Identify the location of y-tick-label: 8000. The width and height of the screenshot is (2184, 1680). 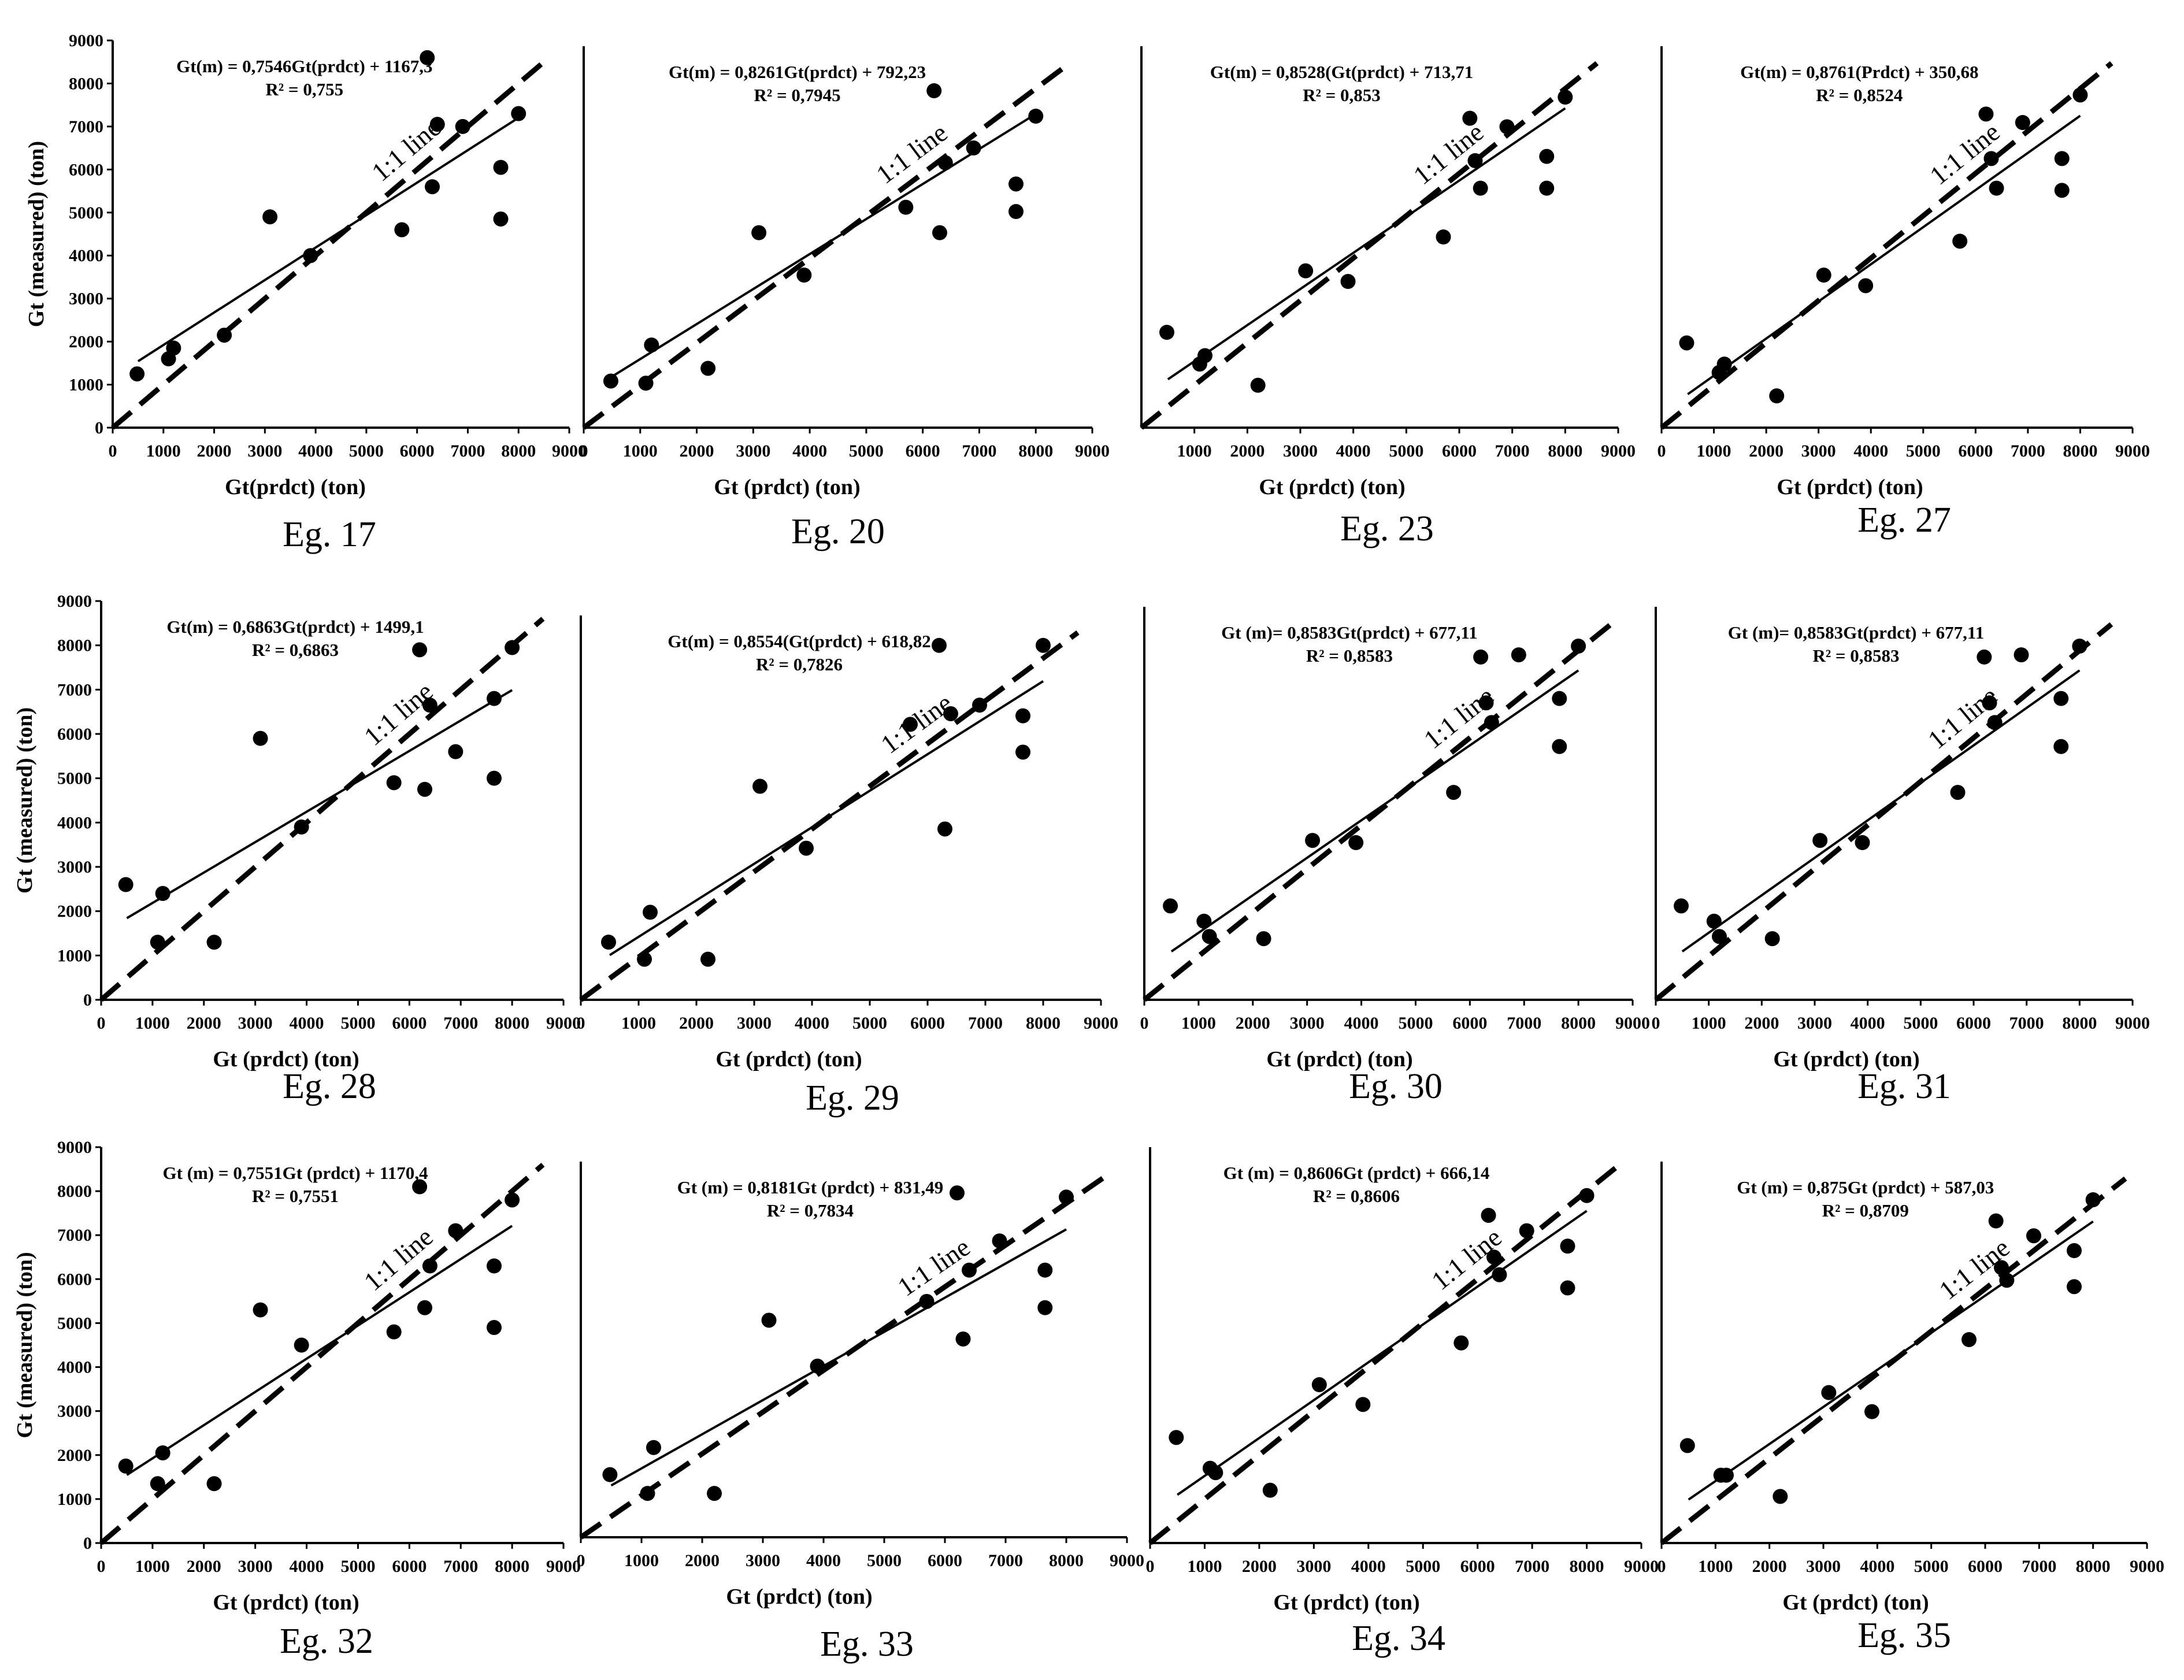
(74, 1191).